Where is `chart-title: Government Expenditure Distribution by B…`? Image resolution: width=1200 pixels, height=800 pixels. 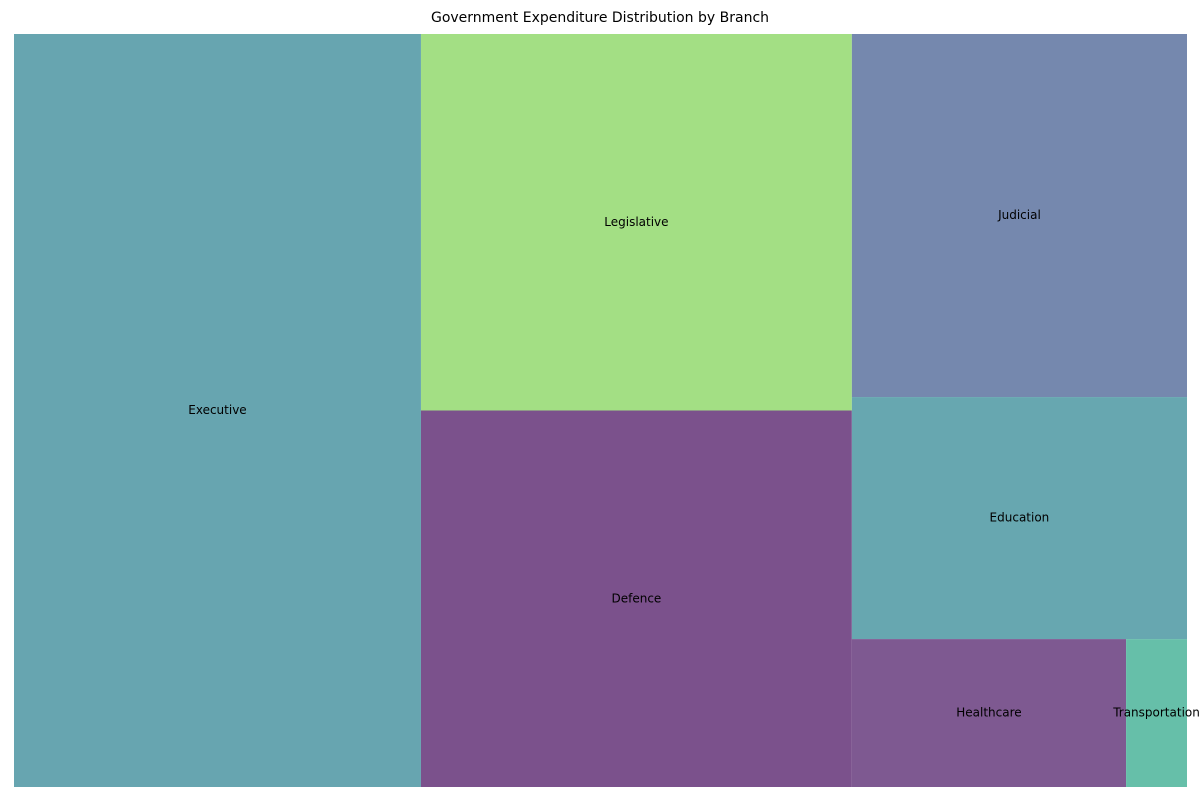
chart-title: Government Expenditure Distribution by B… is located at coordinates (600, 18).